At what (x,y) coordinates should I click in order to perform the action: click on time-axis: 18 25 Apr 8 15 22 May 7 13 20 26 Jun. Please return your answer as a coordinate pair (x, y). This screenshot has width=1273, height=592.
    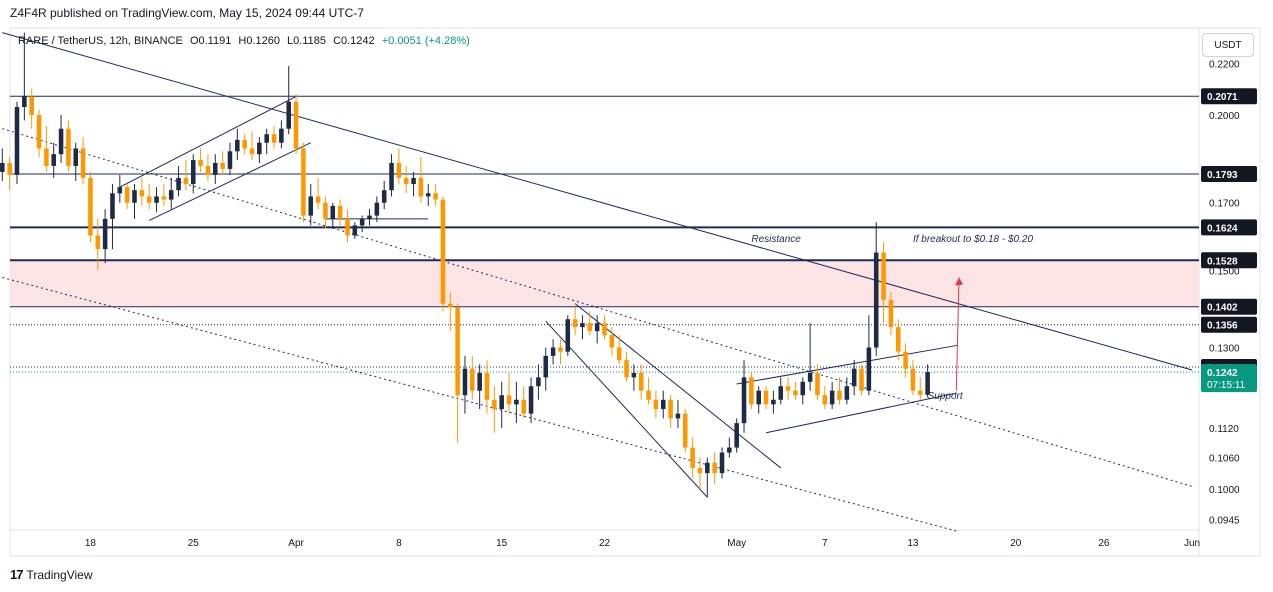
    Looking at the image, I should click on (642, 543).